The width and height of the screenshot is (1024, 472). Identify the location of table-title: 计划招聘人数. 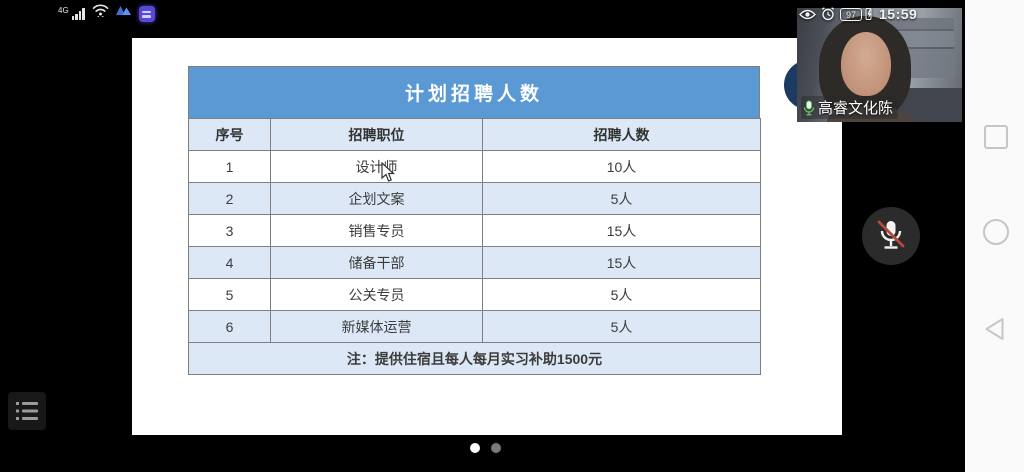
(474, 92).